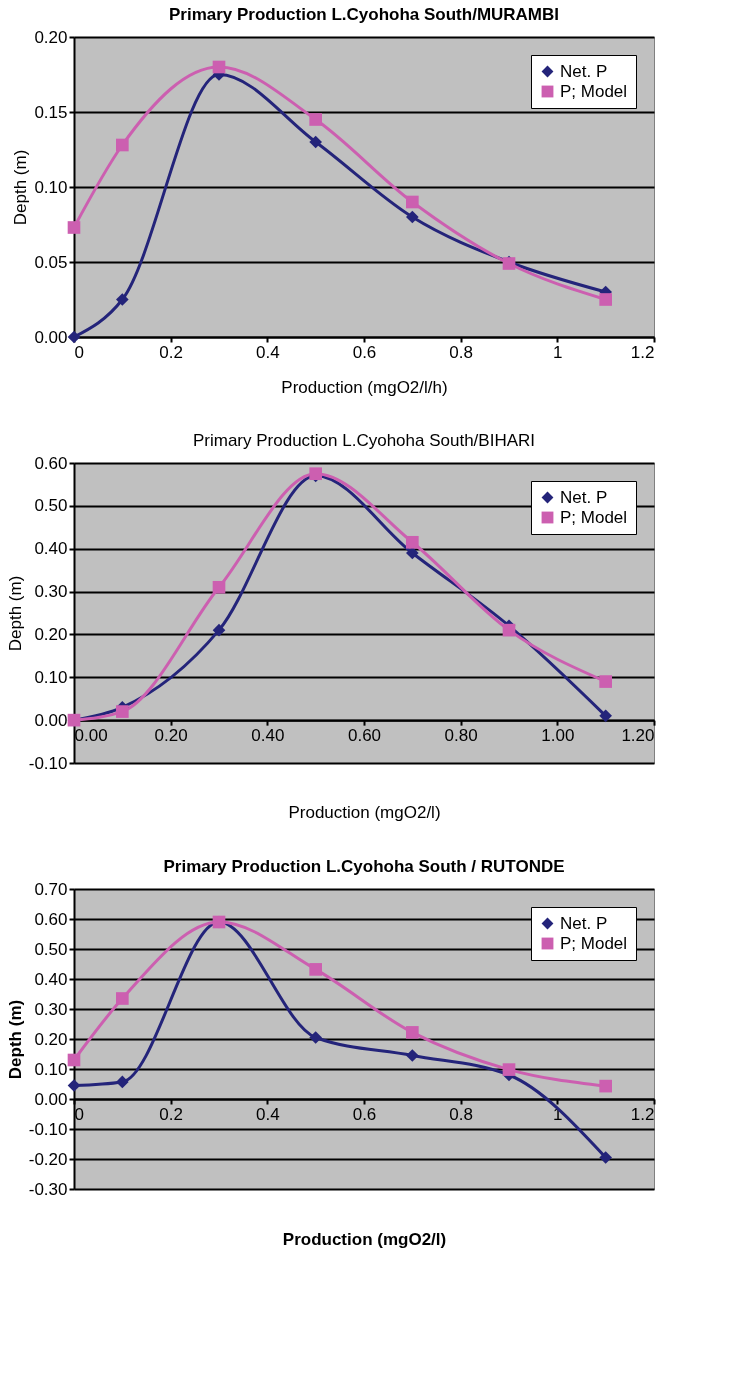 The image size is (740, 1388). I want to click on x-tick-label: 1.20, so click(638, 735).